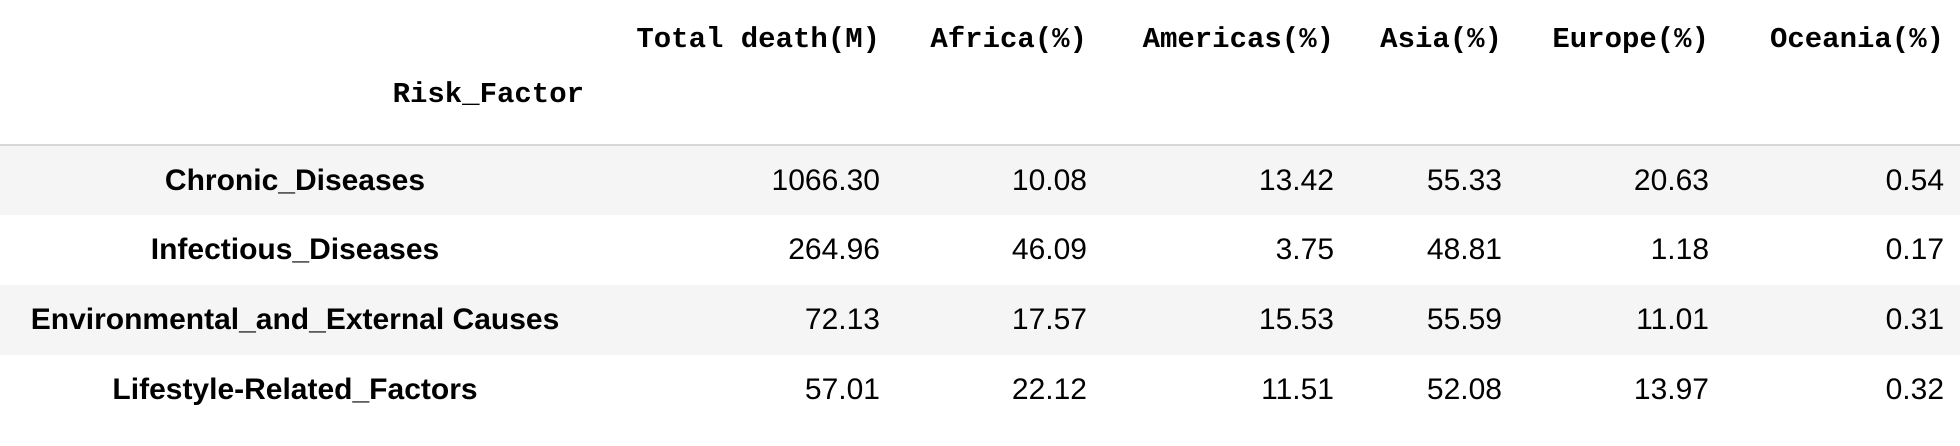  I want to click on table-cell: 55.59, so click(1464, 319).